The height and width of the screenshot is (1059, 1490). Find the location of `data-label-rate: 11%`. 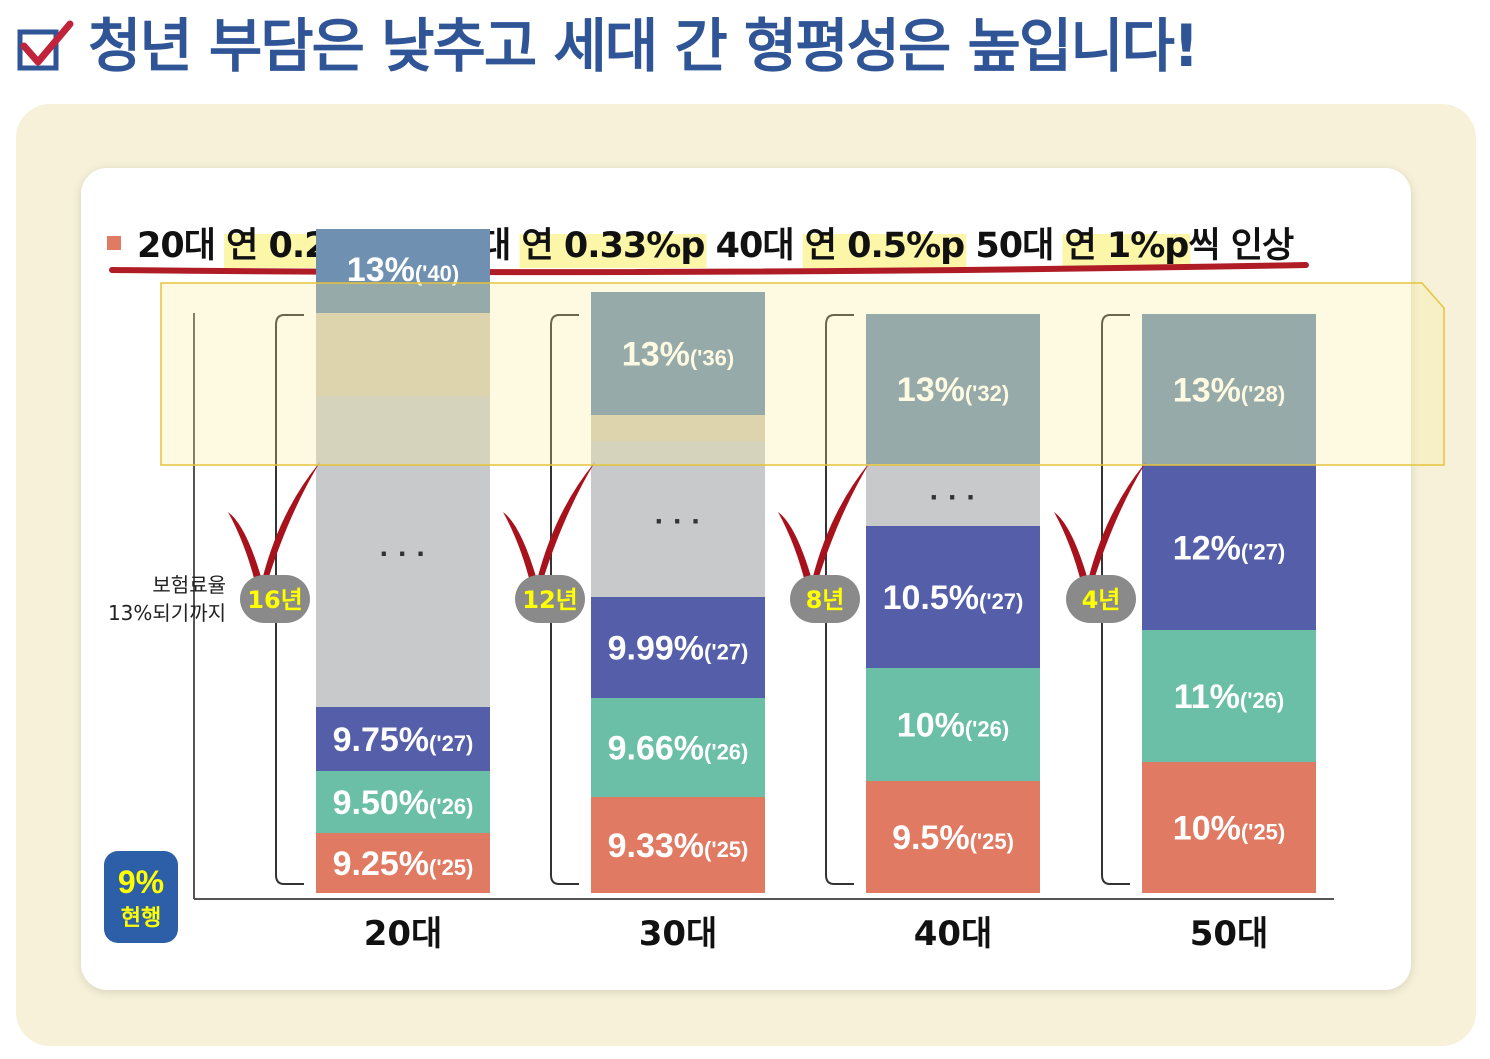

data-label-rate: 11% is located at coordinates (1207, 697).